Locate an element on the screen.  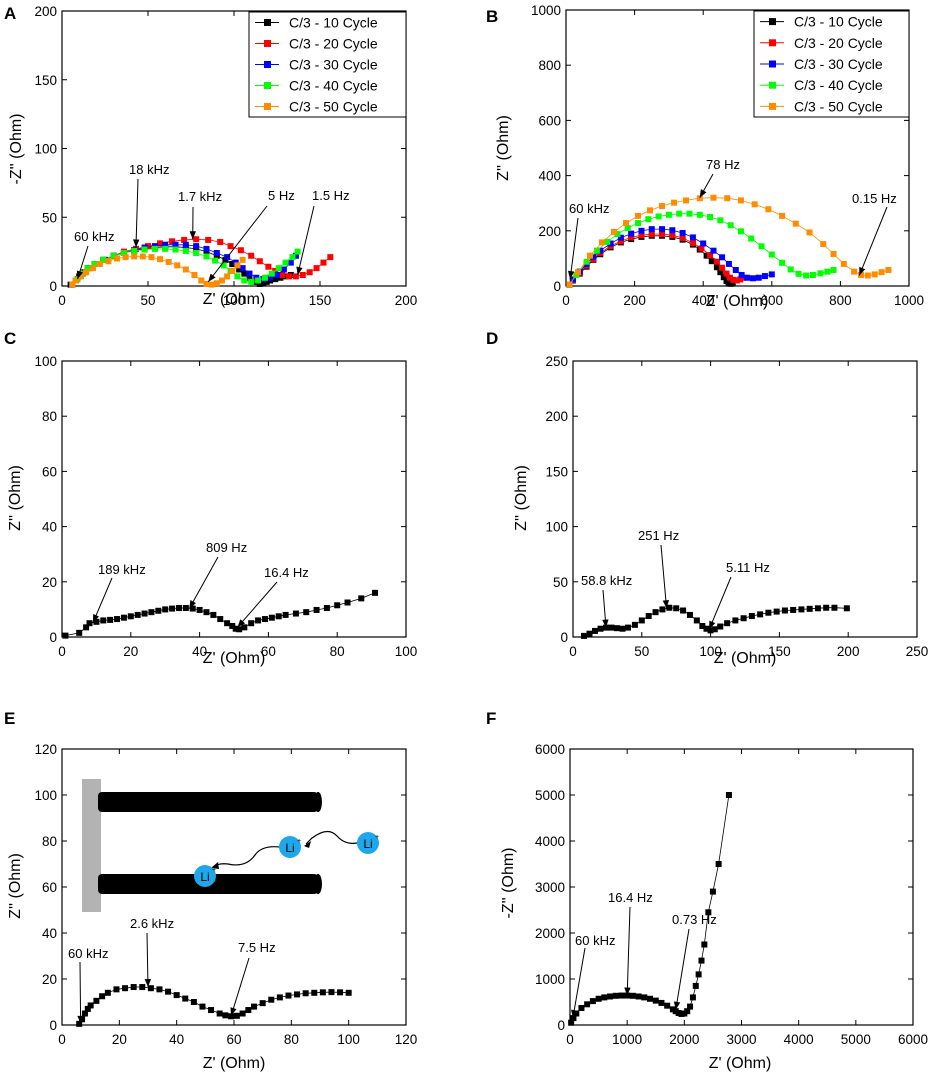
y-tick-label: 200 is located at coordinates (549, 231).